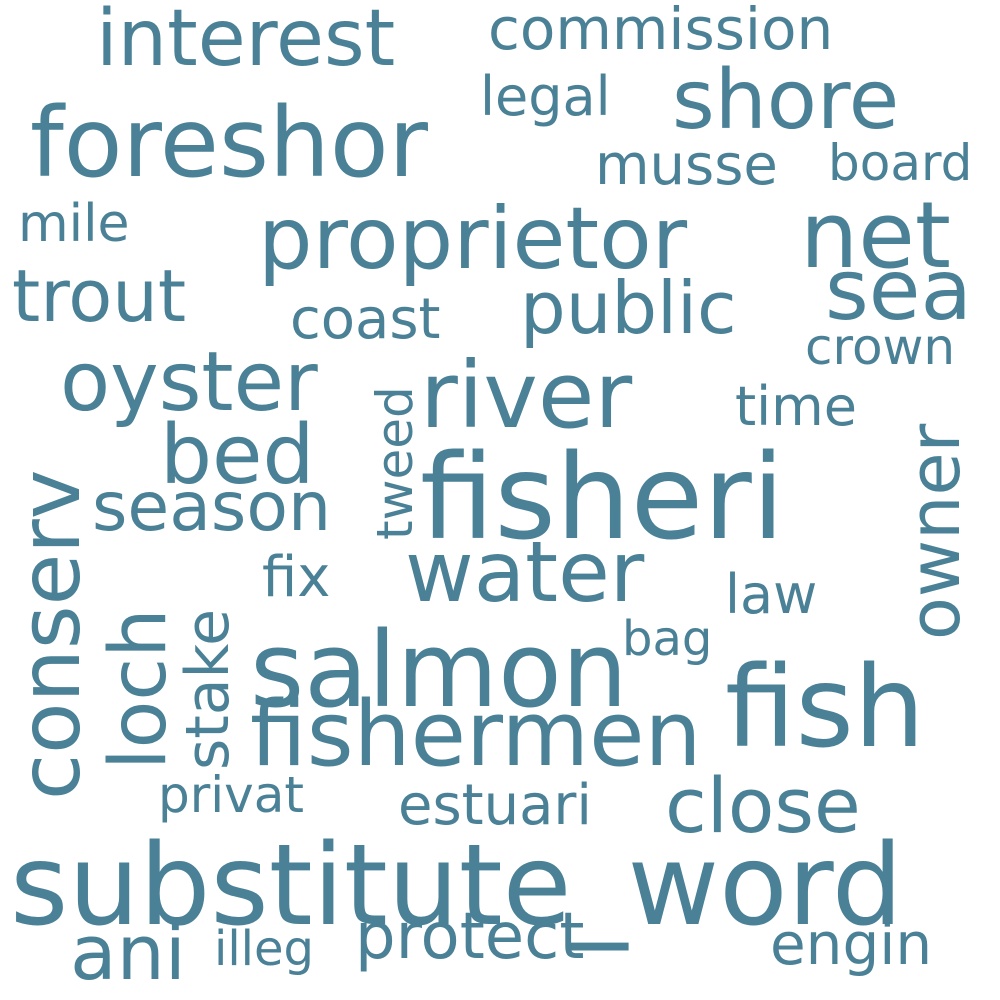 The width and height of the screenshot is (1000, 1000). What do you see at coordinates (229, 143) in the screenshot?
I see `word-foreshor: foreshor` at bounding box center [229, 143].